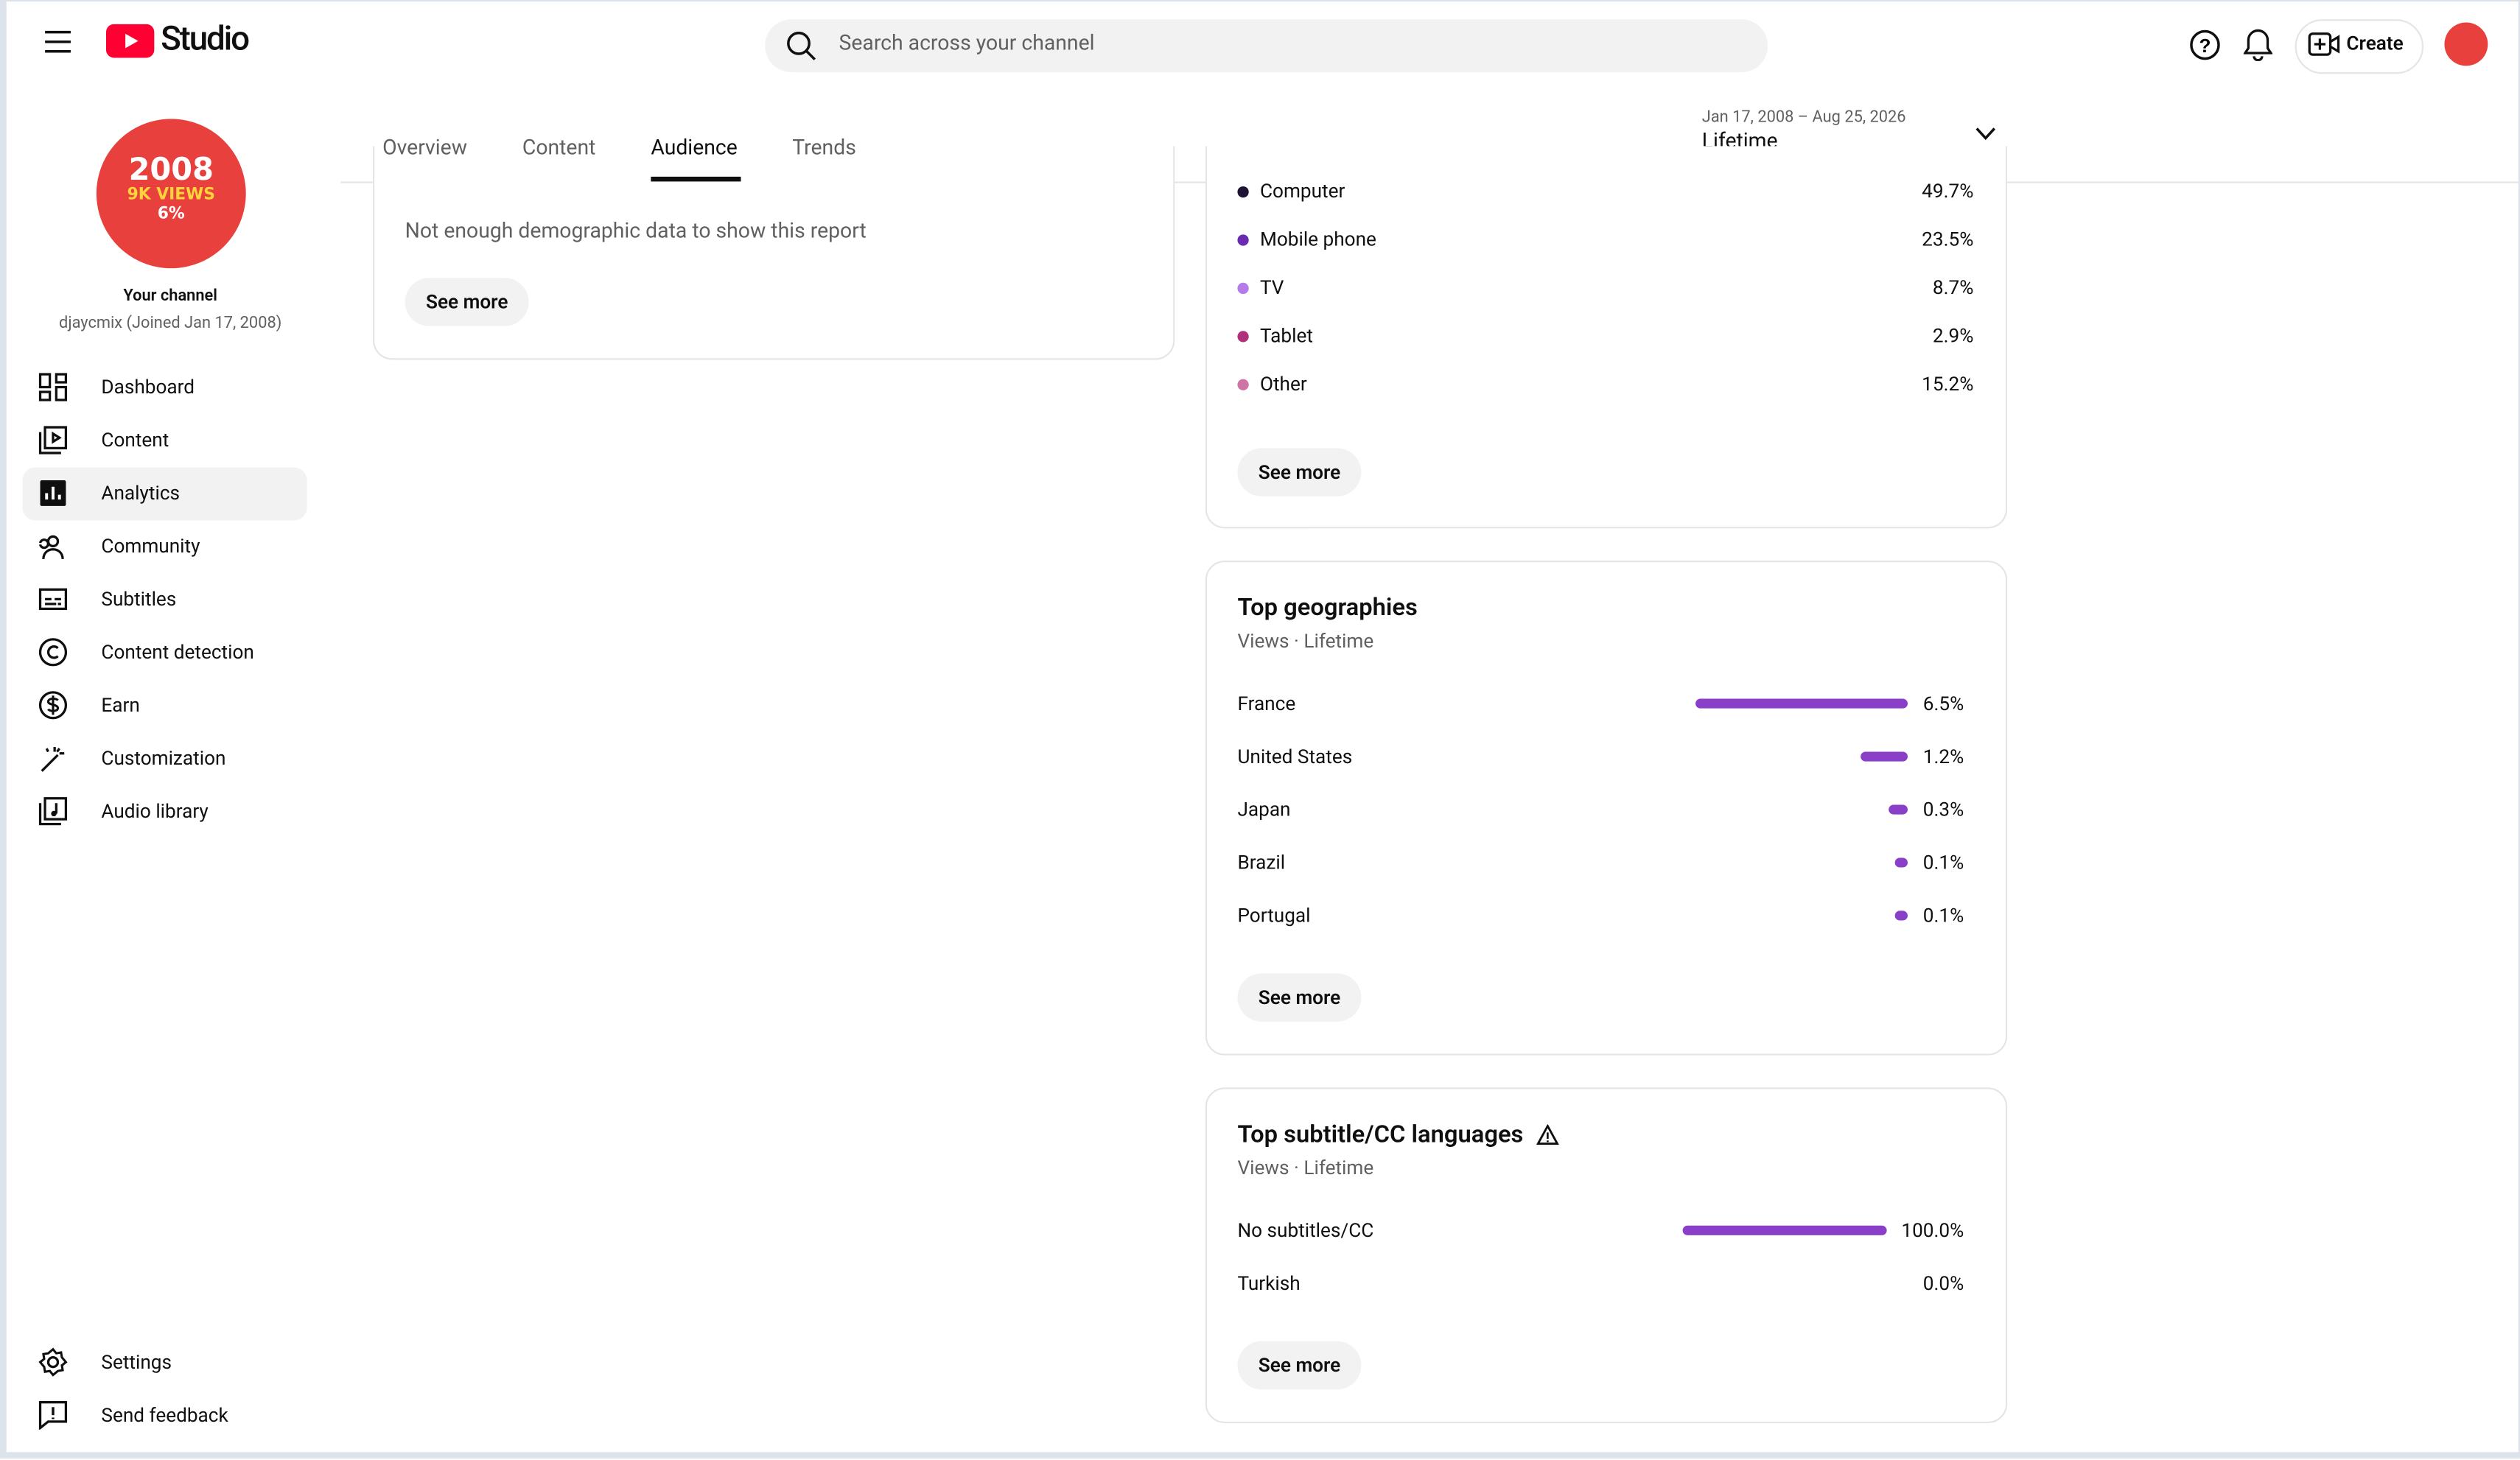 This screenshot has height=1460, width=2520. What do you see at coordinates (205, 40) in the screenshot?
I see `logo-text: Studio` at bounding box center [205, 40].